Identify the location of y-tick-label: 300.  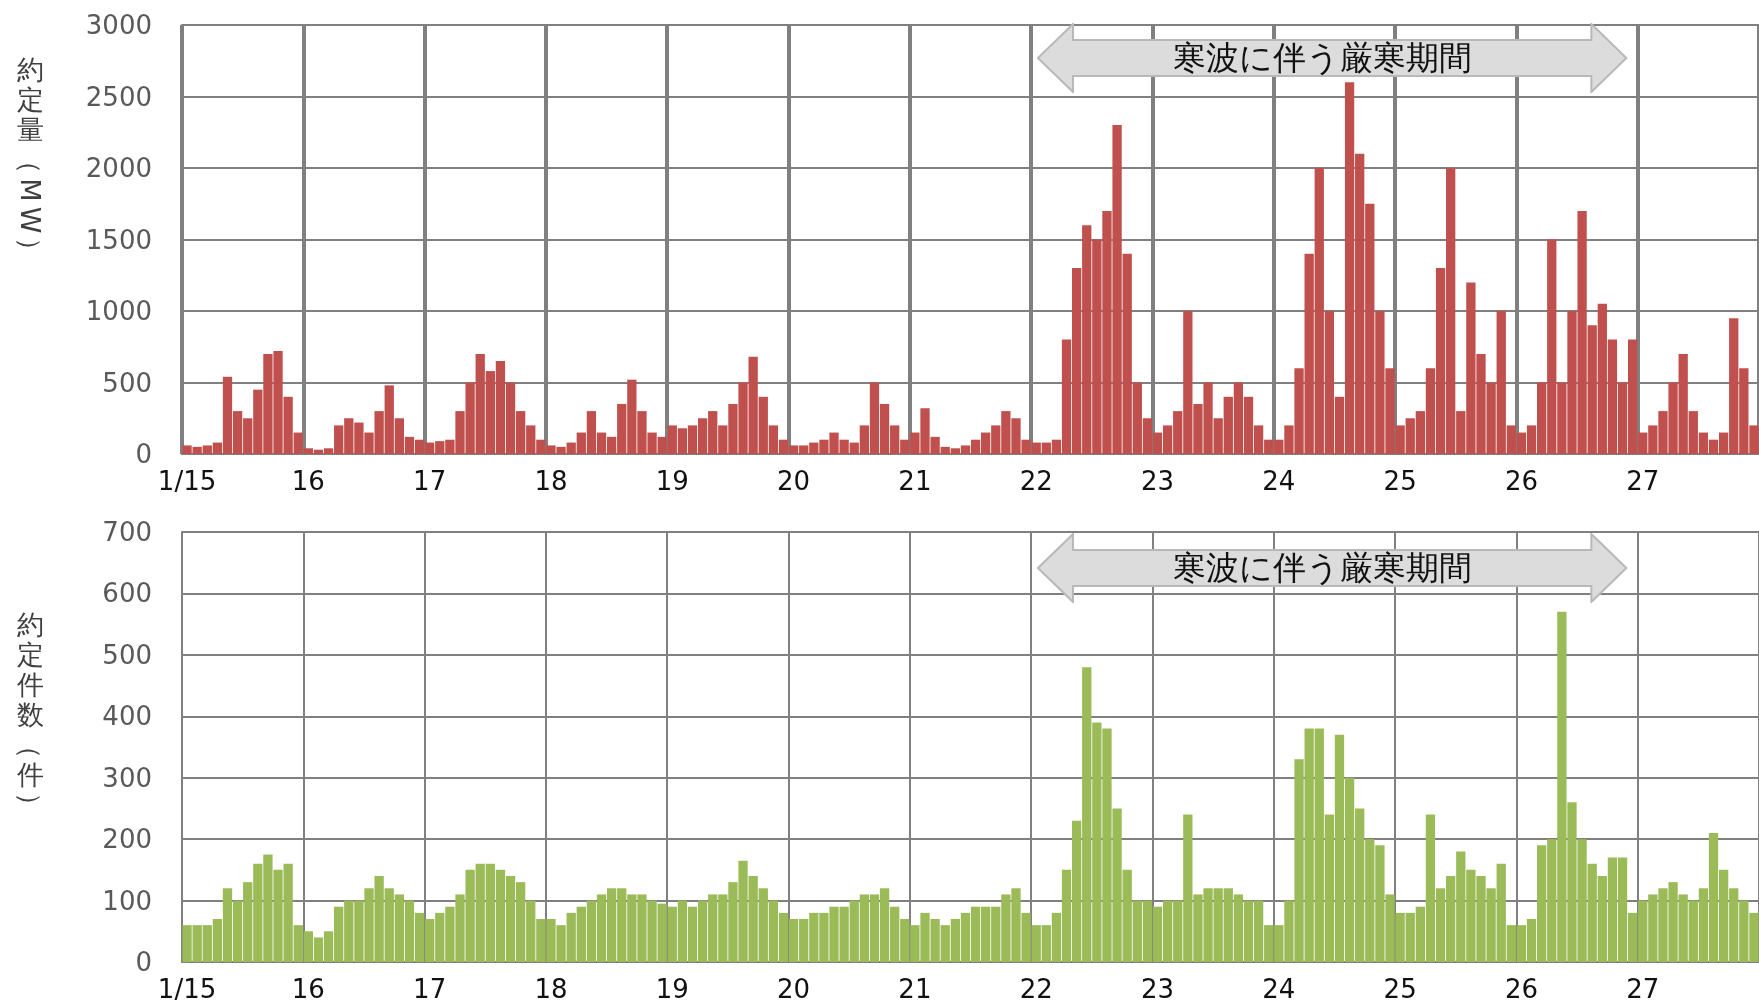
(127, 777).